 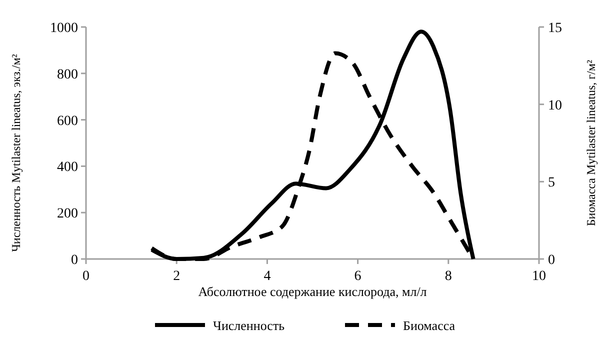 I want to click on x-tick-label: 4, so click(x=267, y=276).